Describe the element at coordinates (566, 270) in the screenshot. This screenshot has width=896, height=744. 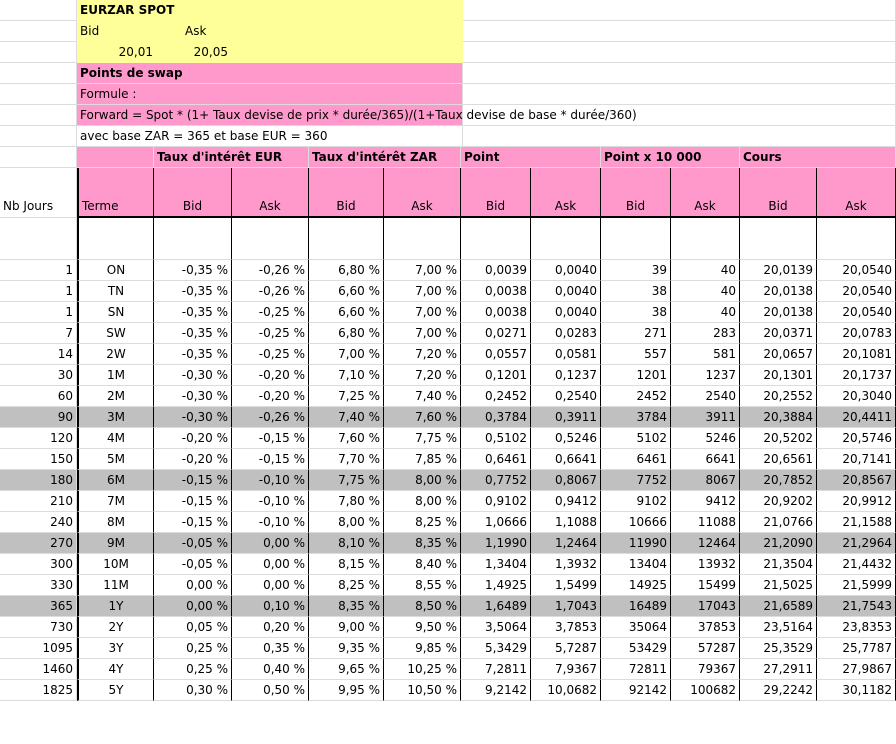
I see `cell-point-ask: 0,0040` at that location.